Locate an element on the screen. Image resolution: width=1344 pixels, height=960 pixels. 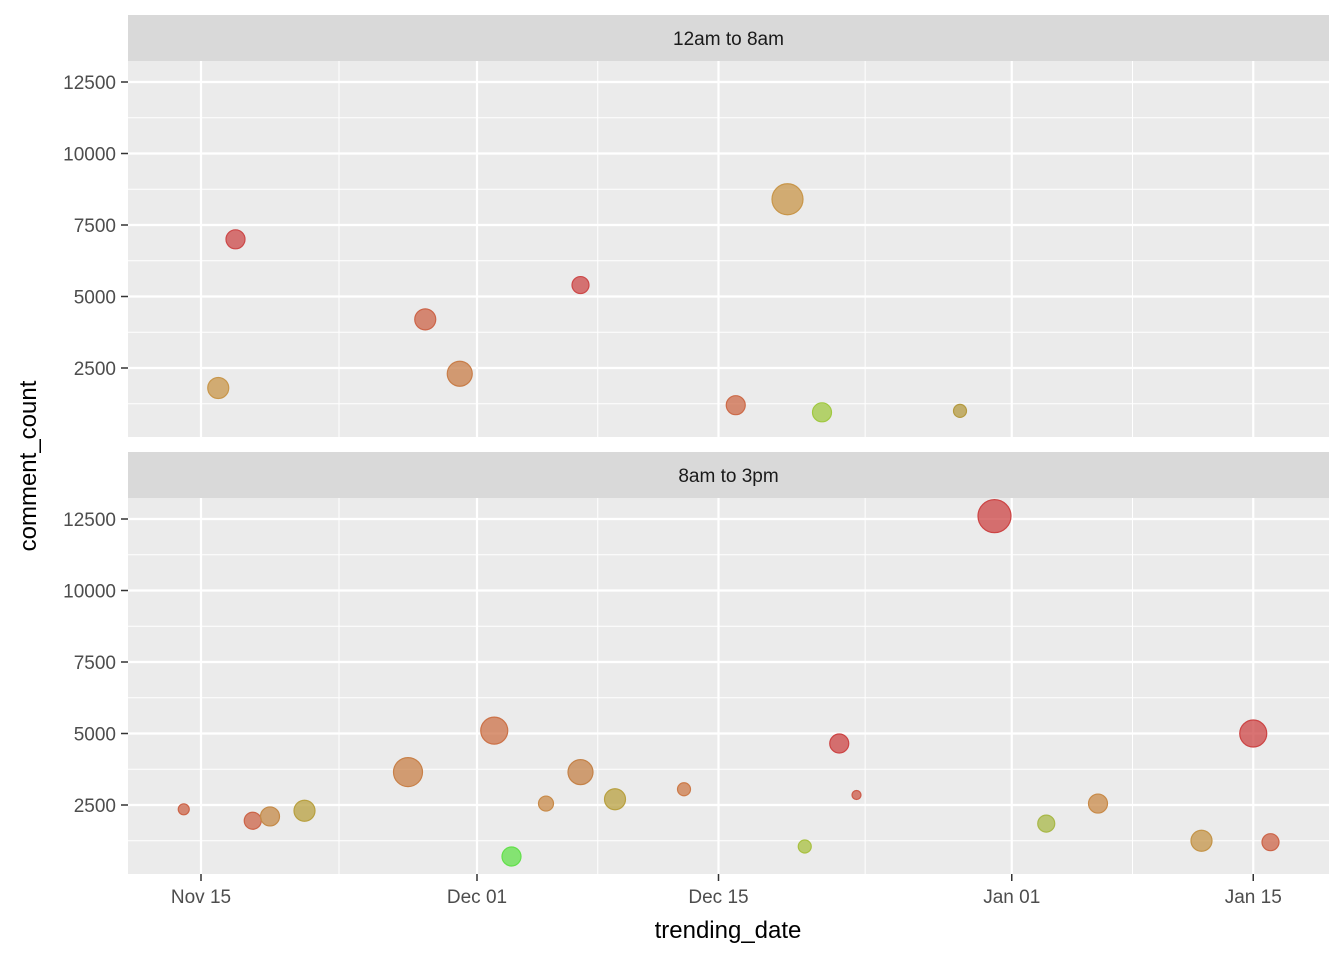
y-axis-1: 2500 5000 7500 10000 12500 is located at coordinates (95, 226).